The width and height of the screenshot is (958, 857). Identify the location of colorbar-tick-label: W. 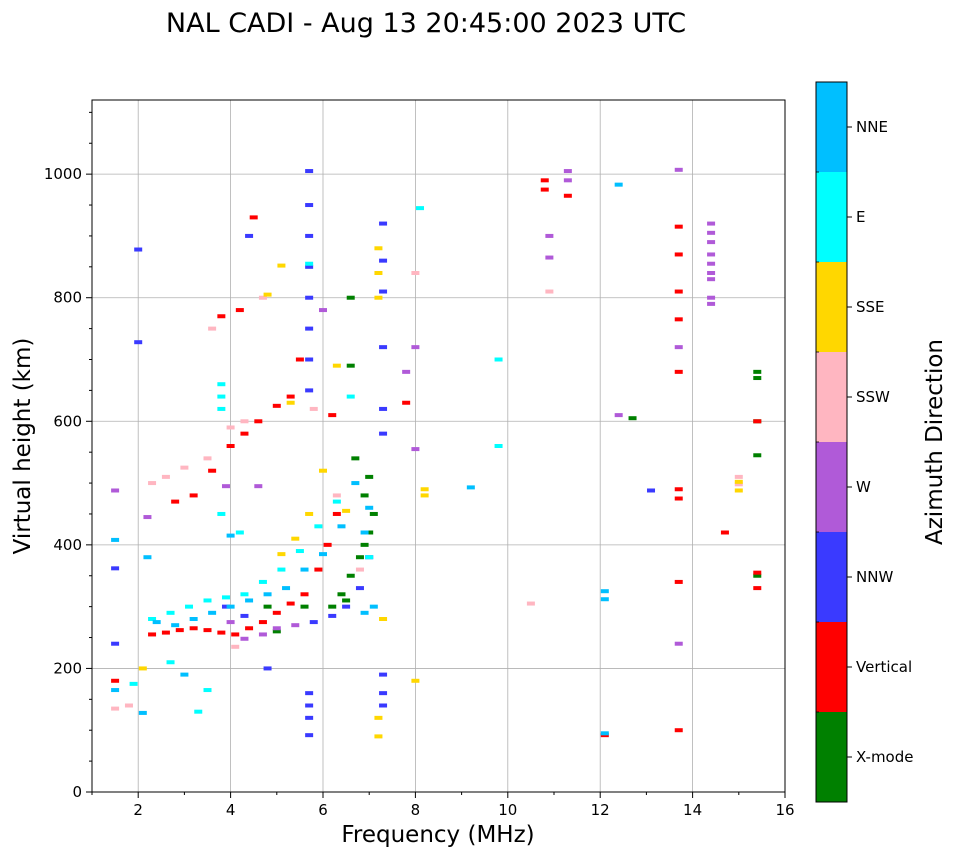
(863, 487).